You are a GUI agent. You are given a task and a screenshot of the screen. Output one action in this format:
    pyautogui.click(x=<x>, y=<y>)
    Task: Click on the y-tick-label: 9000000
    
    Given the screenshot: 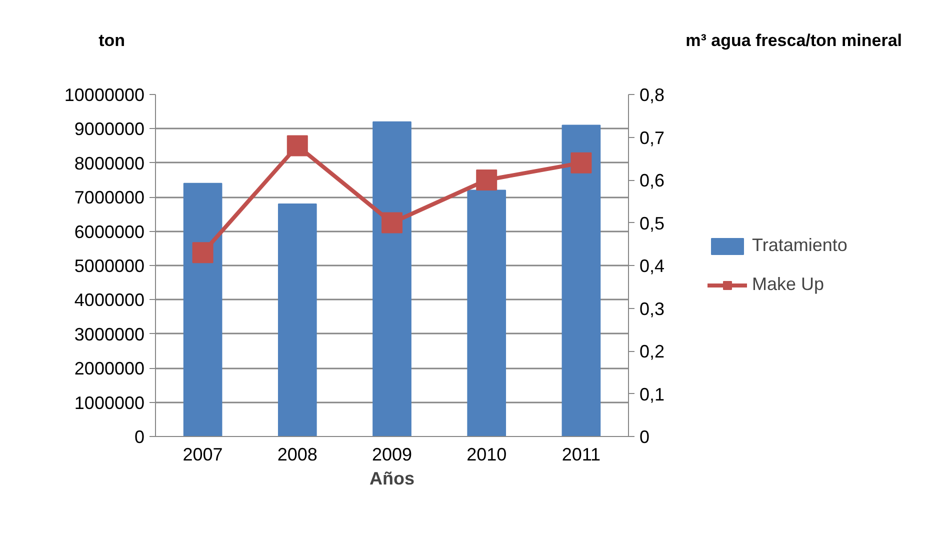 What is the action you would take?
    pyautogui.click(x=109, y=129)
    